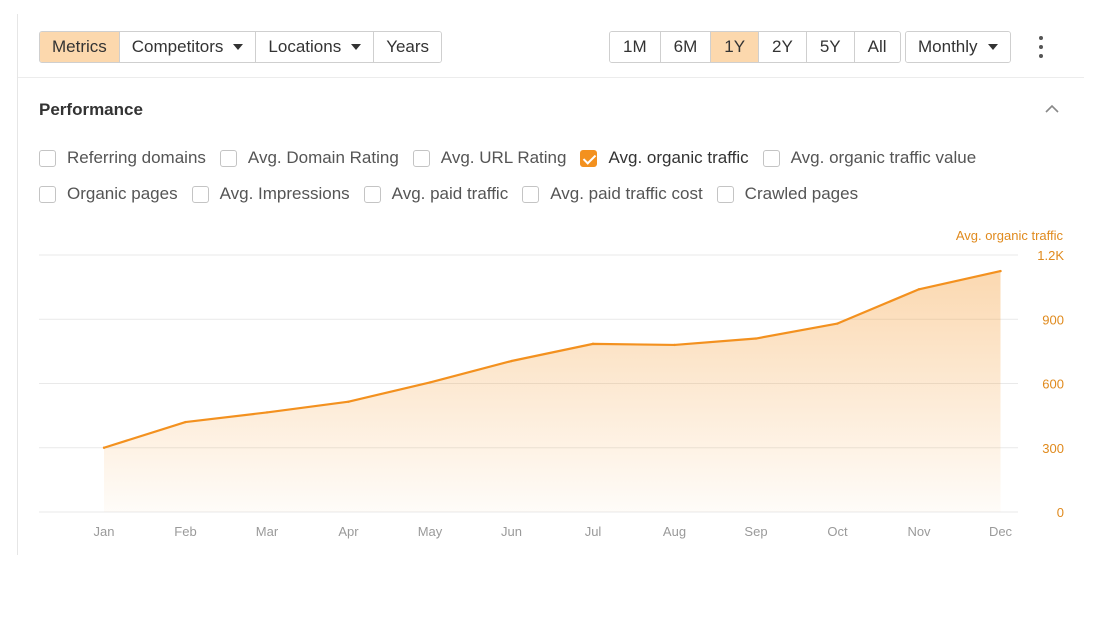  I want to click on y-tick-label: 1.2K, so click(1050, 255).